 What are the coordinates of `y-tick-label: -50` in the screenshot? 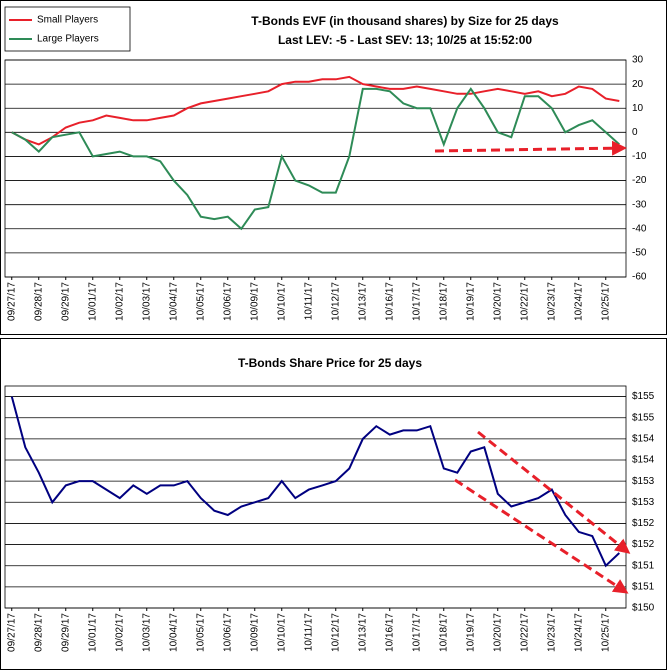 It's located at (639, 253).